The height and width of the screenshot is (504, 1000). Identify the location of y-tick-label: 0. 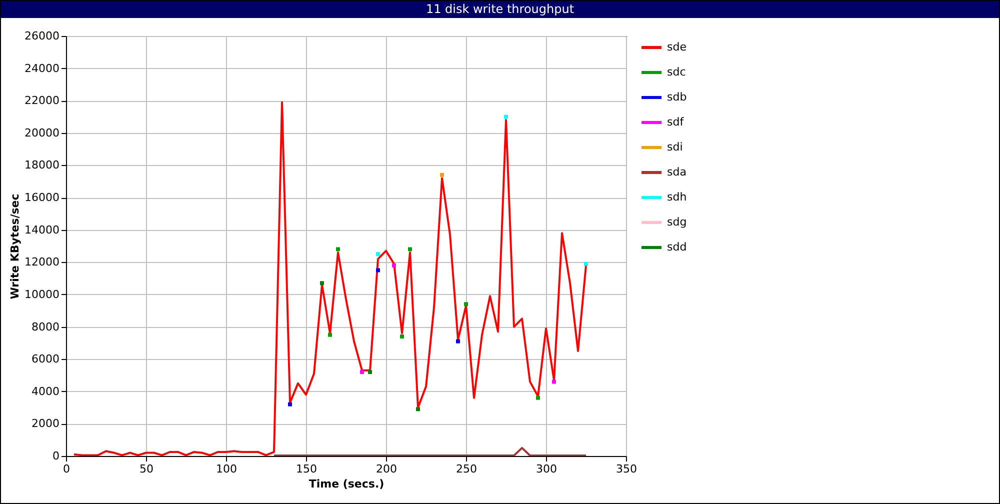
(56, 456).